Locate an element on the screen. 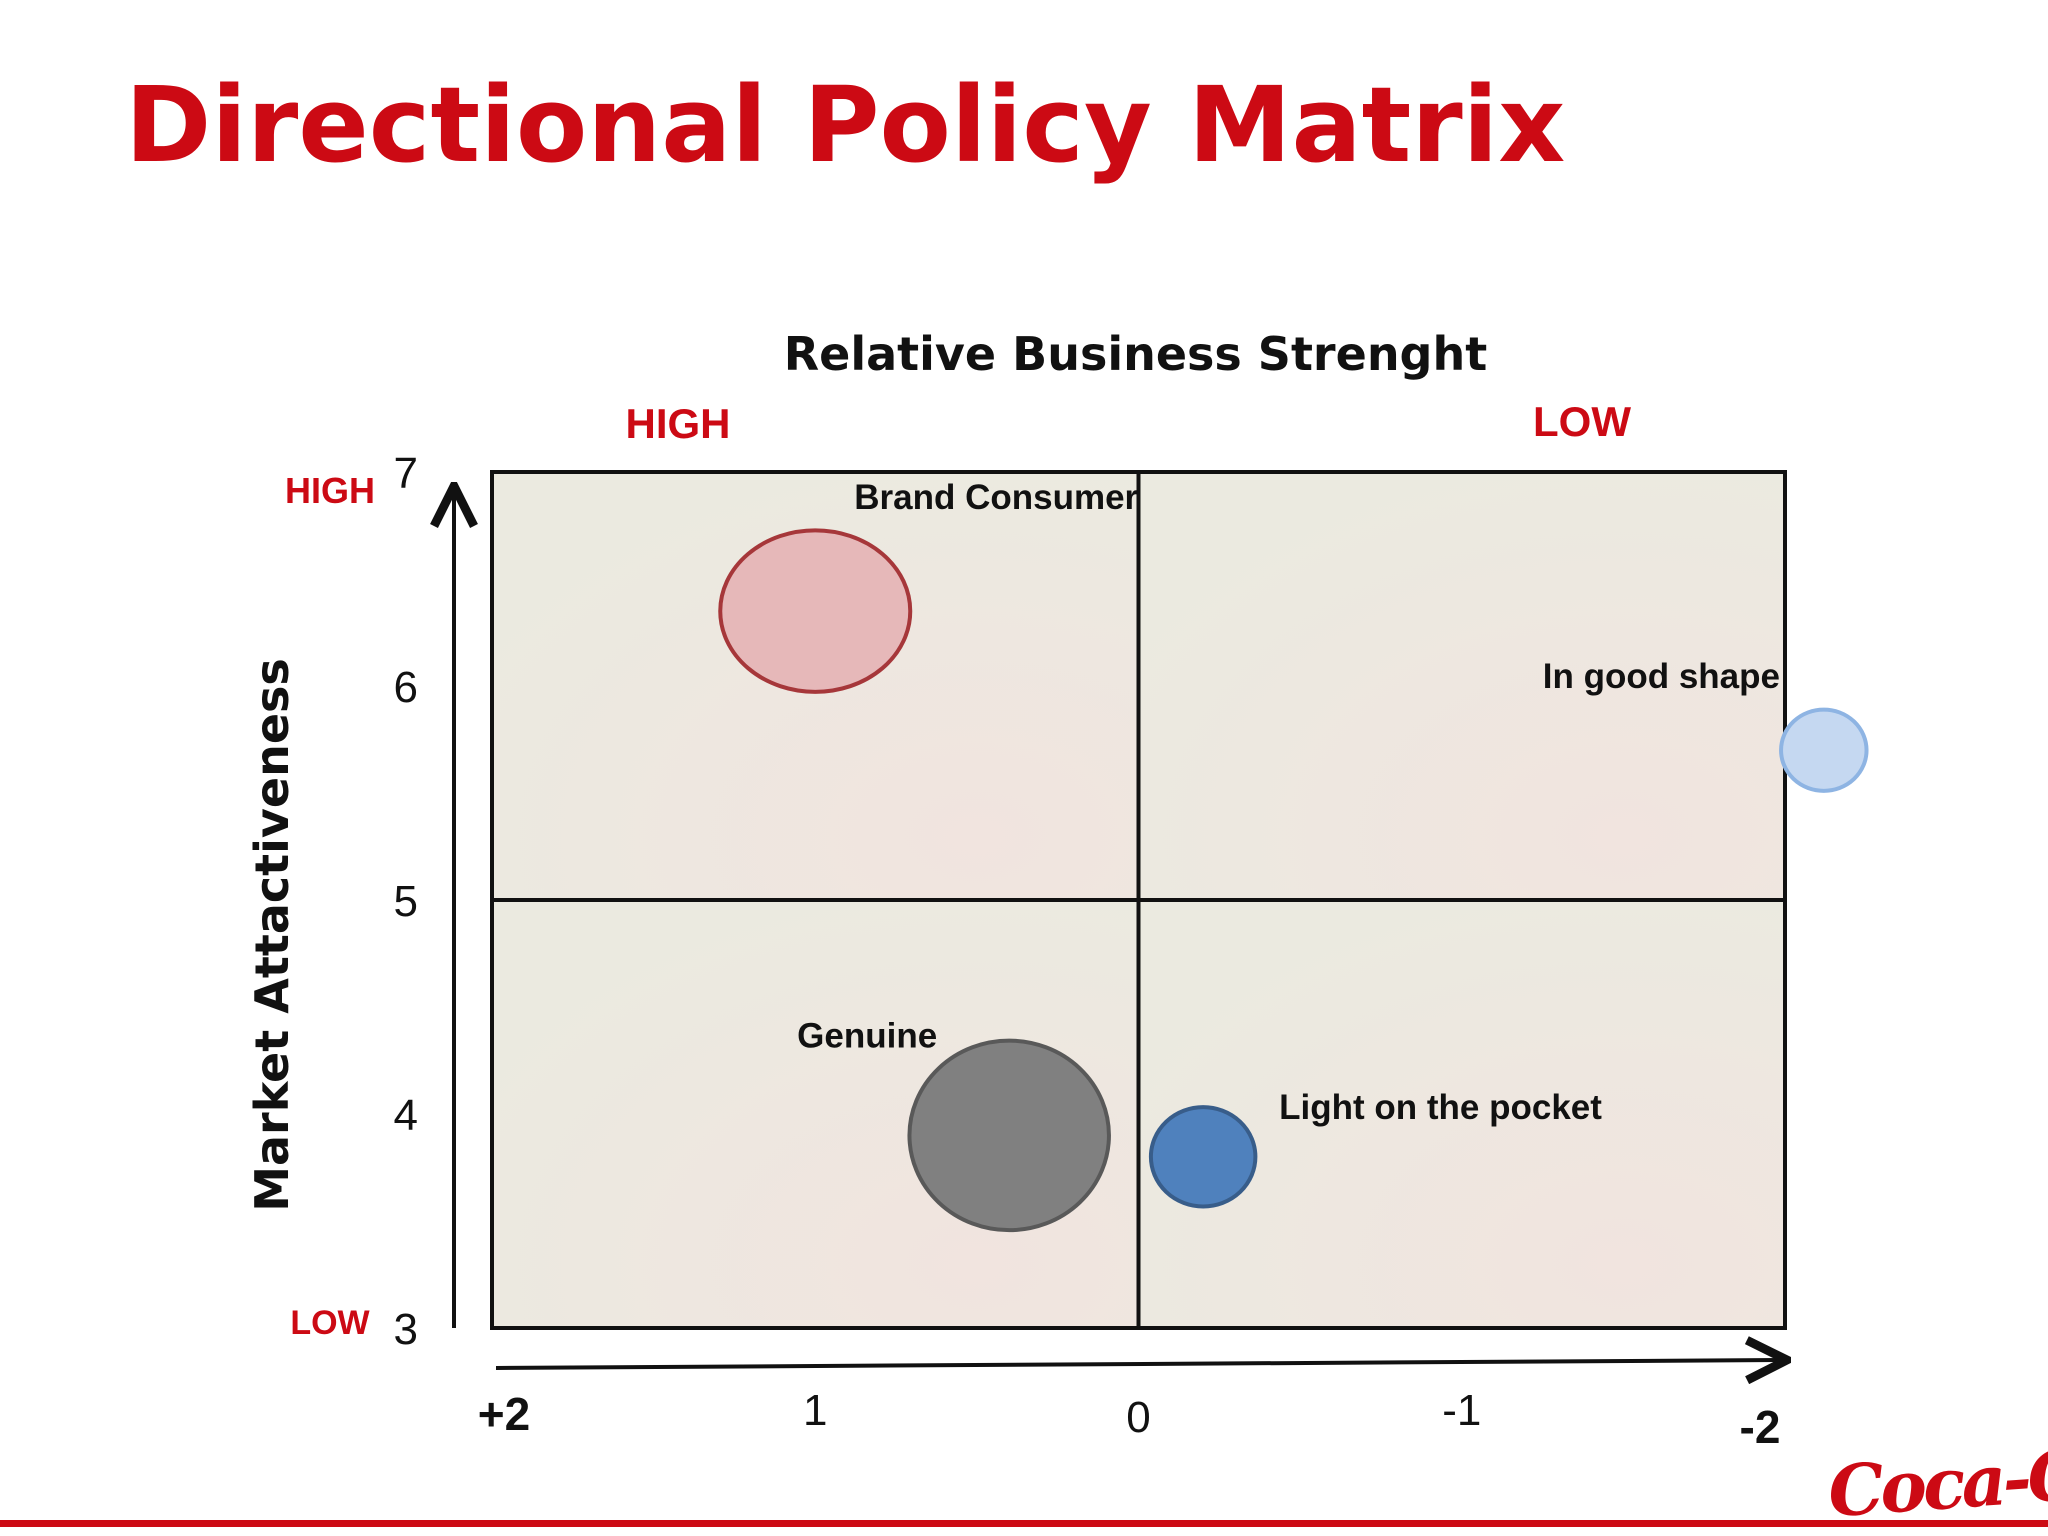  bubble-label: In good shape is located at coordinates (1661, 676).